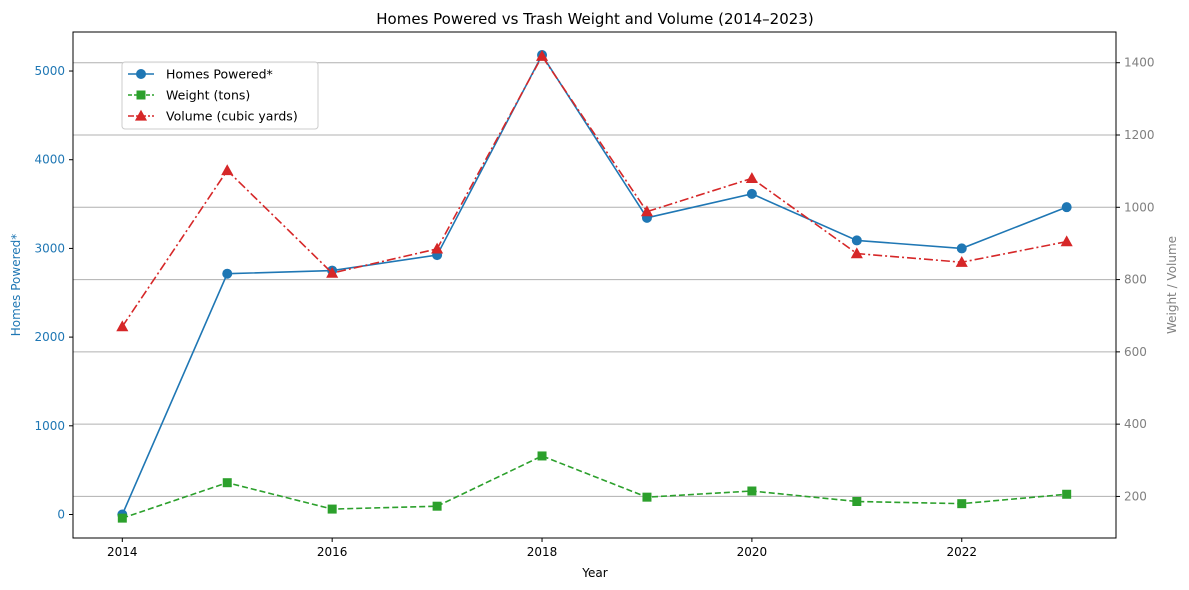 Image resolution: width=1189 pixels, height=590 pixels. What do you see at coordinates (1135, 352) in the screenshot?
I see `y-right-tick-label: 600` at bounding box center [1135, 352].